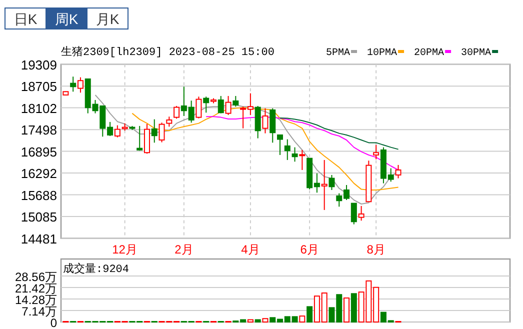 The width and height of the screenshot is (523, 329). Describe the element at coordinates (38, 86) in the screenshot. I see `y-tick-label: 18705` at that location.